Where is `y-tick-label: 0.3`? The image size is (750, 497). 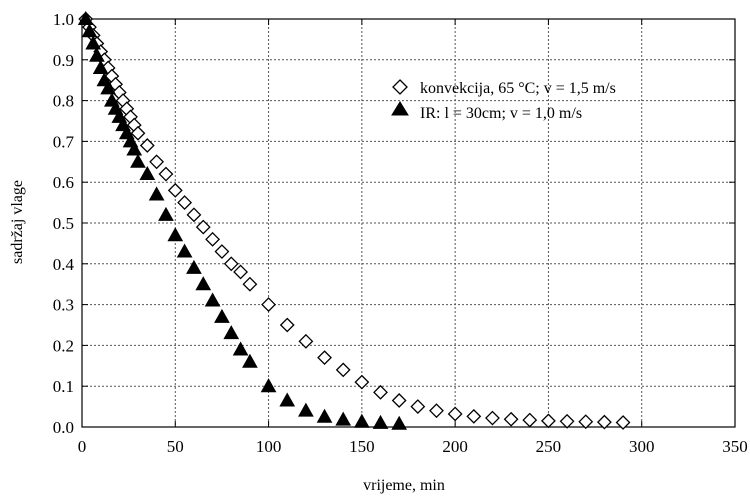
y-tick-label: 0.3 is located at coordinates (63, 305).